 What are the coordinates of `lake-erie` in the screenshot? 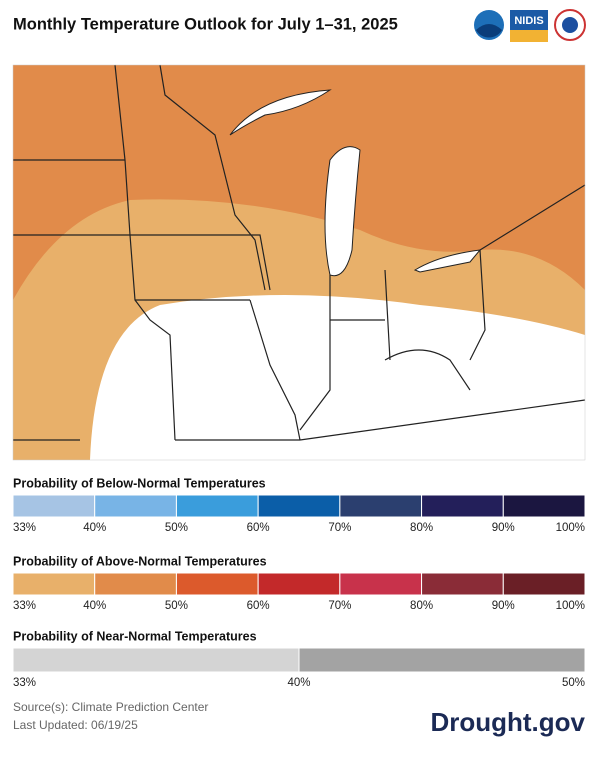 It's located at (447, 261).